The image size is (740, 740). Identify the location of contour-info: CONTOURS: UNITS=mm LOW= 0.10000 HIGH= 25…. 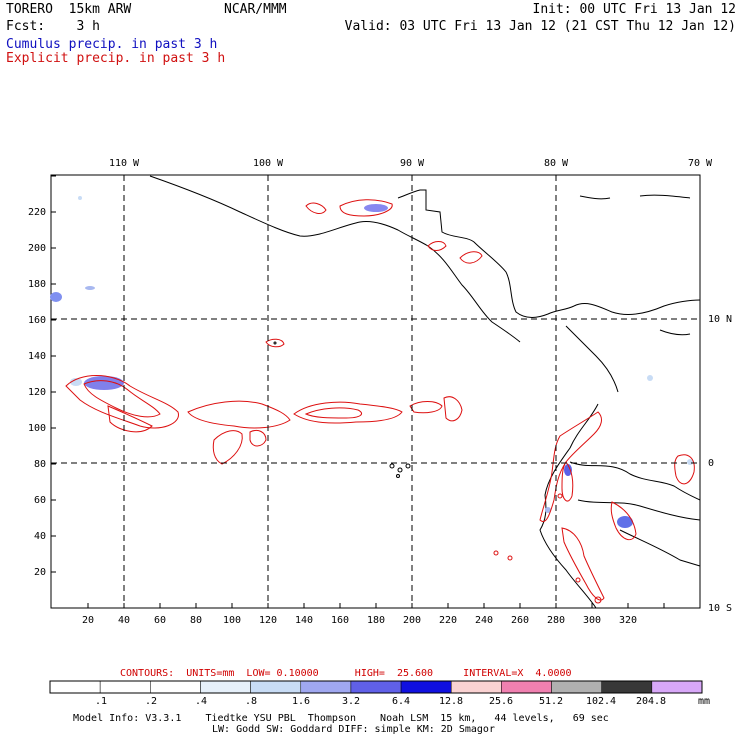
(346, 673).